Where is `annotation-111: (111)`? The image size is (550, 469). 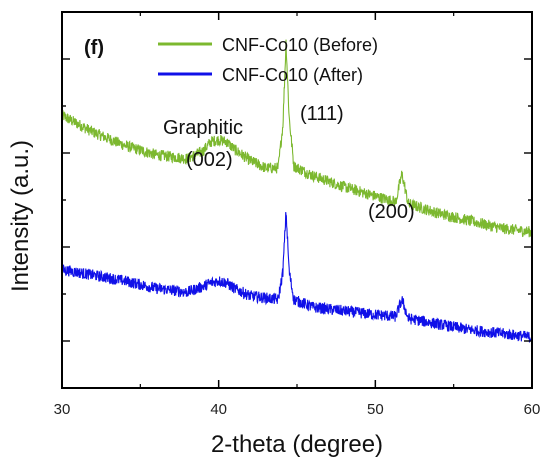
annotation-111: (111) is located at coordinates (322, 114).